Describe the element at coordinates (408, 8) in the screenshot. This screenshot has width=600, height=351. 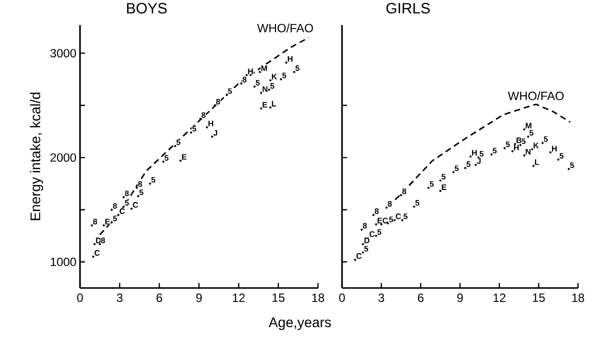
I see `chart-title: GIRLS` at that location.